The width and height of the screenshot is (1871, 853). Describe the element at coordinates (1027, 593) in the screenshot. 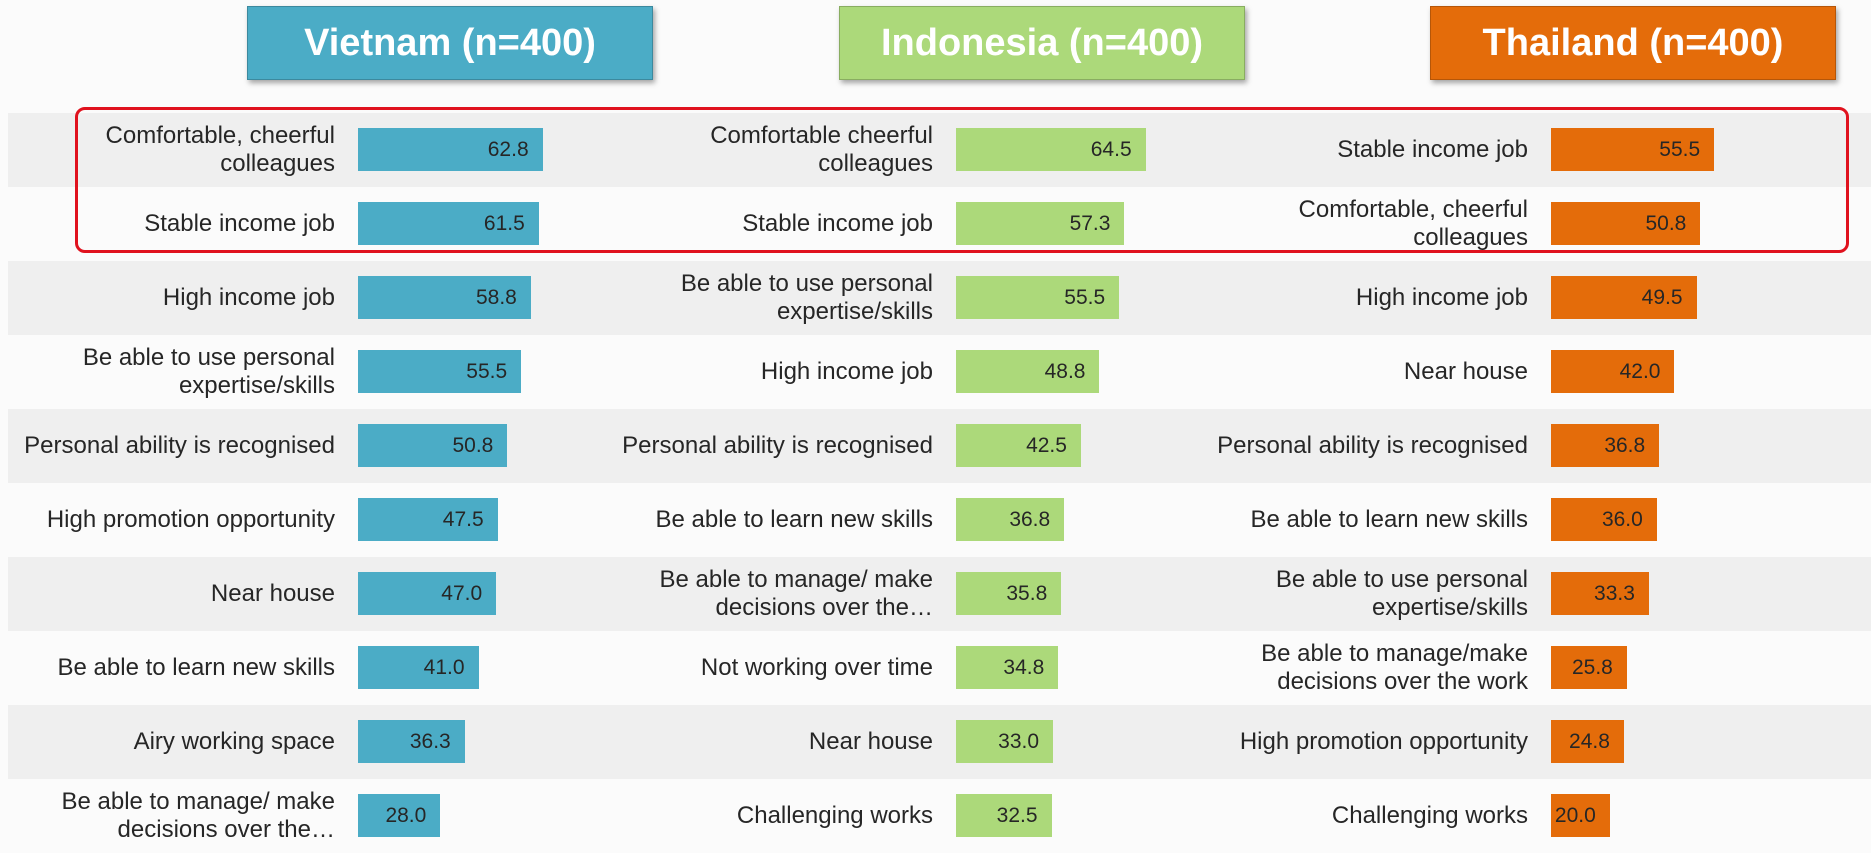

I see `value-label: 35.8` at that location.